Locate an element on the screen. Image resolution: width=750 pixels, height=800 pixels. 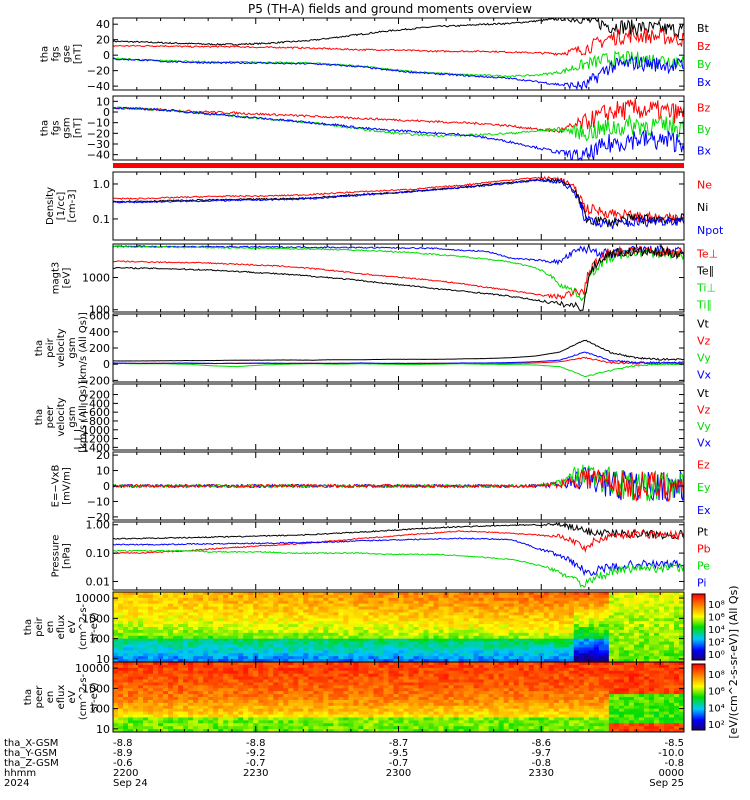
legend-entry: Vx is located at coordinates (704, 374).